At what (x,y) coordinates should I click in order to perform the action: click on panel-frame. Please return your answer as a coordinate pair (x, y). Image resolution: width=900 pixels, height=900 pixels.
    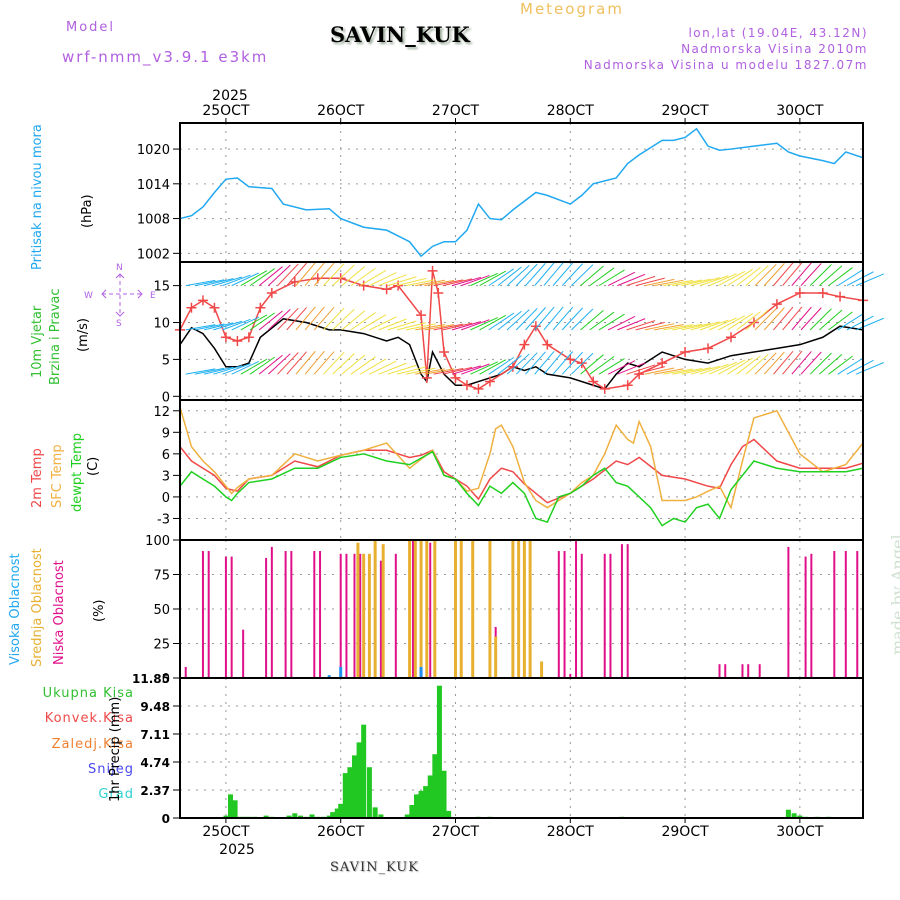
    Looking at the image, I should click on (521, 748).